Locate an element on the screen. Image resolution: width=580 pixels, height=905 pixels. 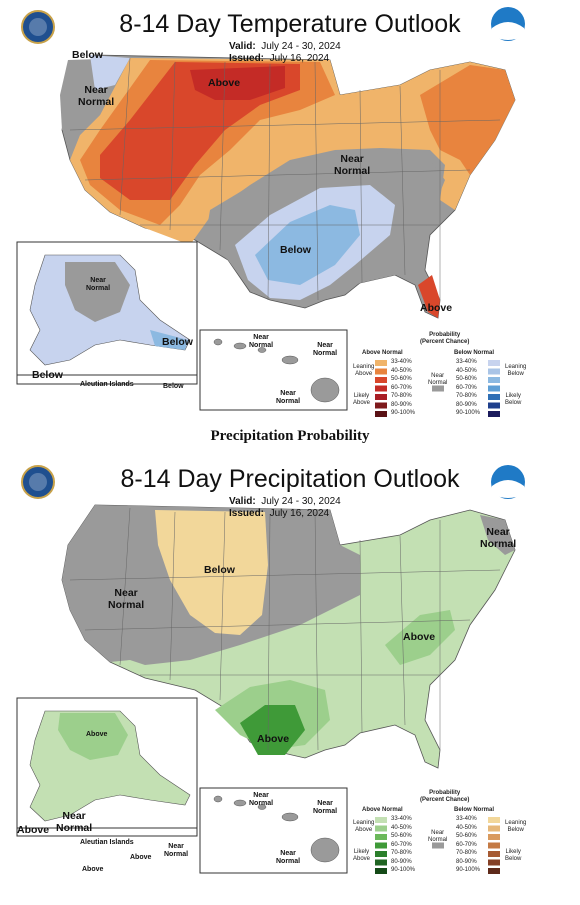
legend-range-below: 33-40% is located at coordinates (466, 819).